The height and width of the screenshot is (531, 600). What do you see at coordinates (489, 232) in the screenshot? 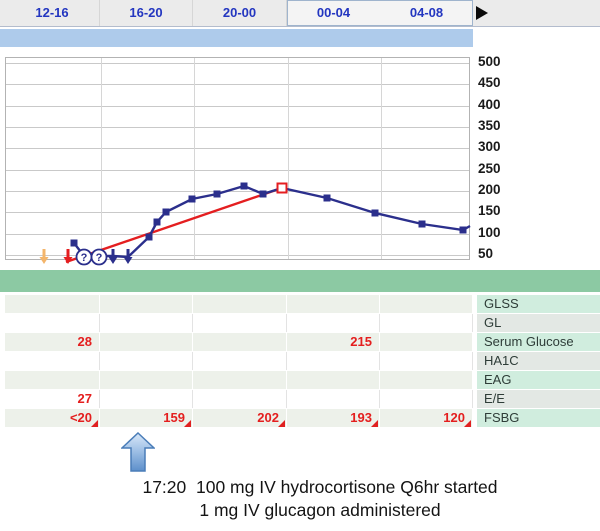
I see `y-tick-100: 100` at bounding box center [489, 232].